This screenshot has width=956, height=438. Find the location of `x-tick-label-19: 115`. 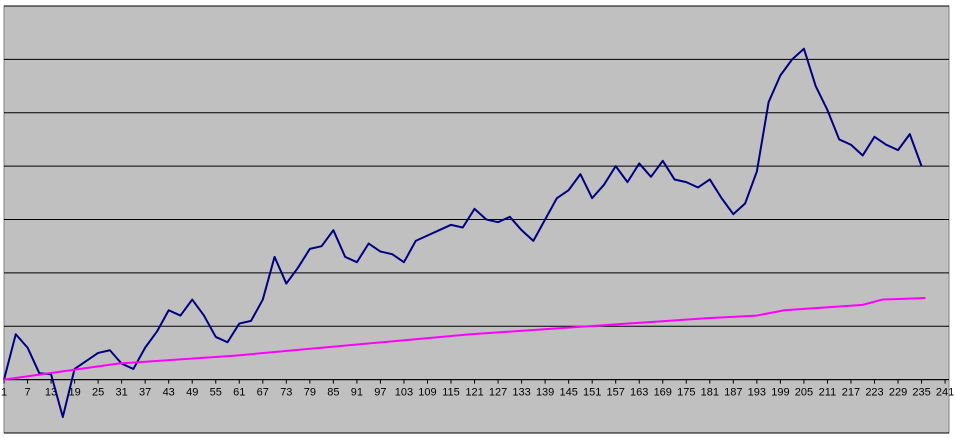

x-tick-label-19: 115 is located at coordinates (451, 393).